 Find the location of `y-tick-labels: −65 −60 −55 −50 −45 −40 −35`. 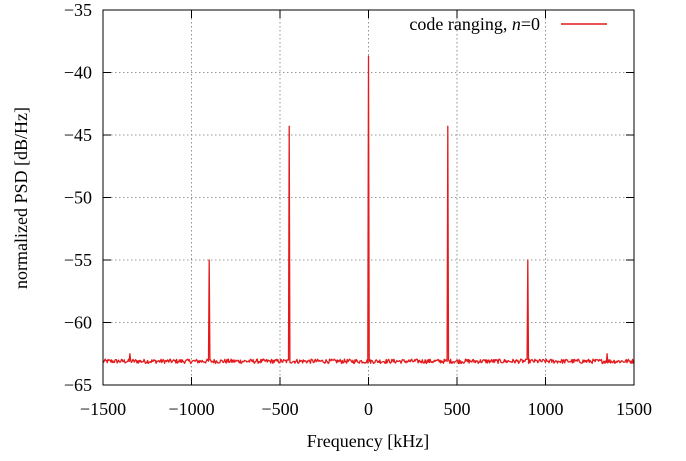

y-tick-labels: −65 −60 −55 −50 −45 −40 −35 is located at coordinates (78, 197).